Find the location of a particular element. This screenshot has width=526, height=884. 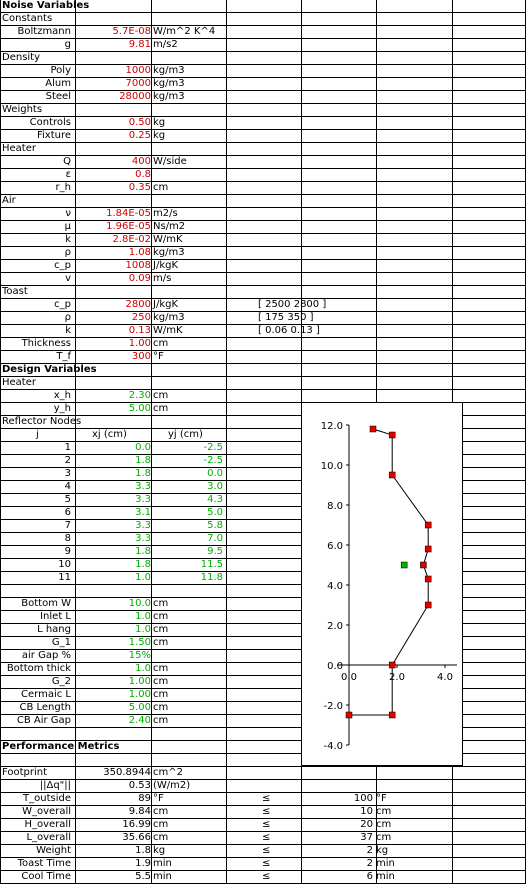

air-4-unit: J/kgK is located at coordinates (166, 265).